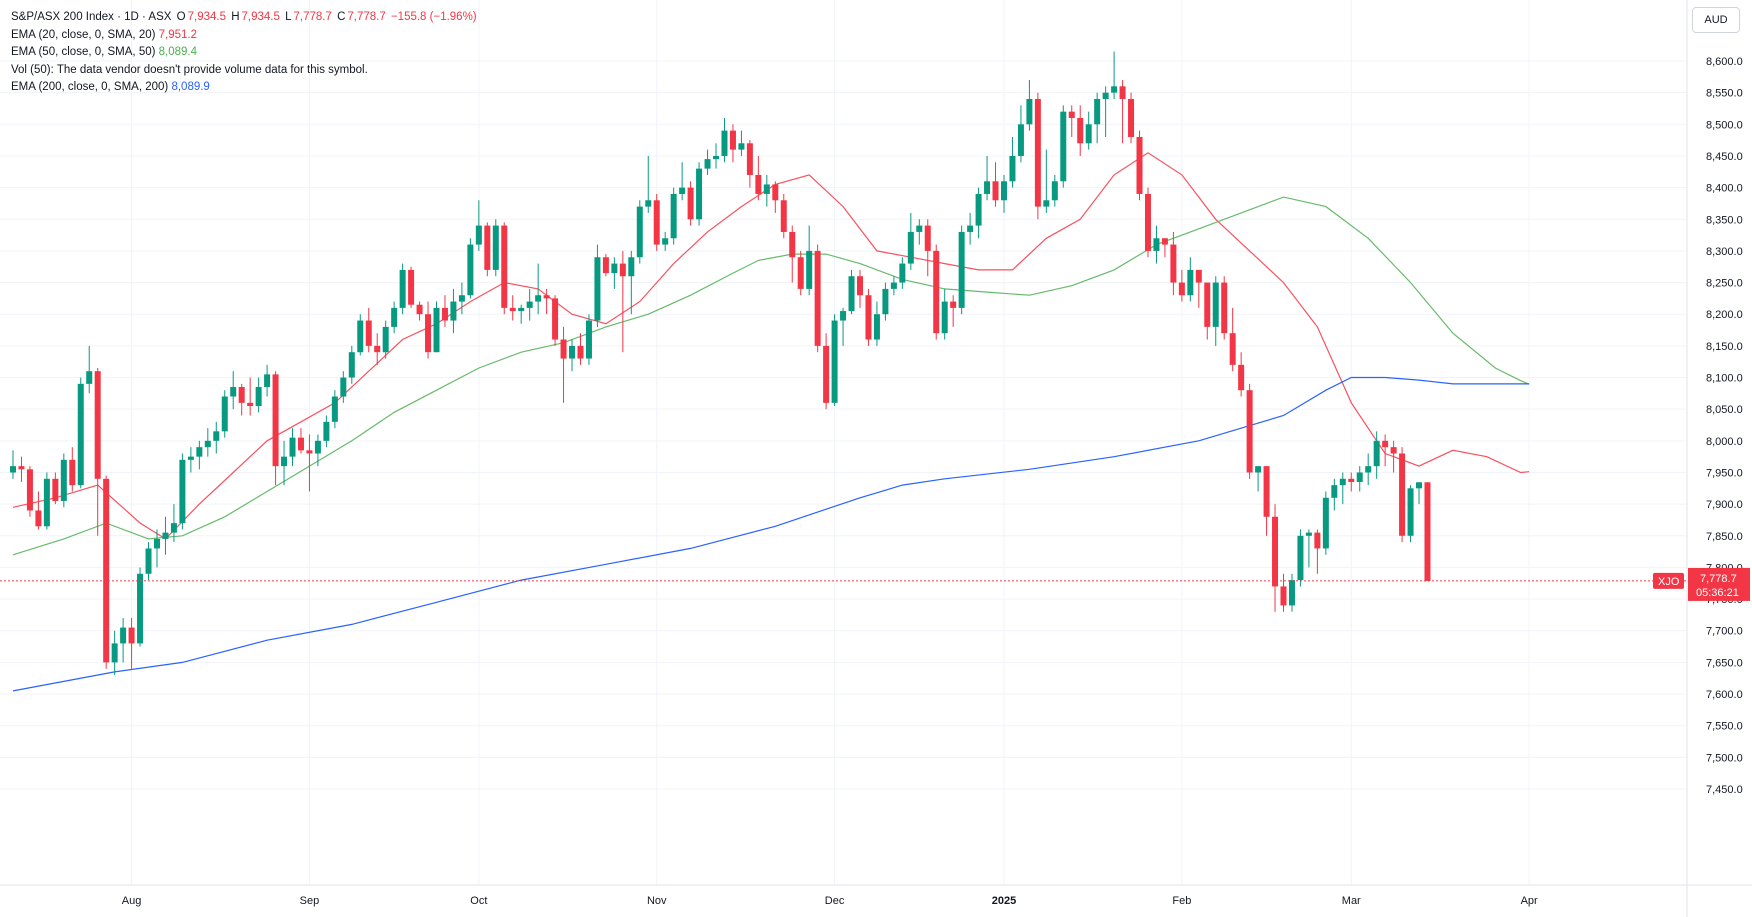  Describe the element at coordinates (433, 17) in the screenshot. I see `change-value: −155.8 (−1.96%)` at that location.